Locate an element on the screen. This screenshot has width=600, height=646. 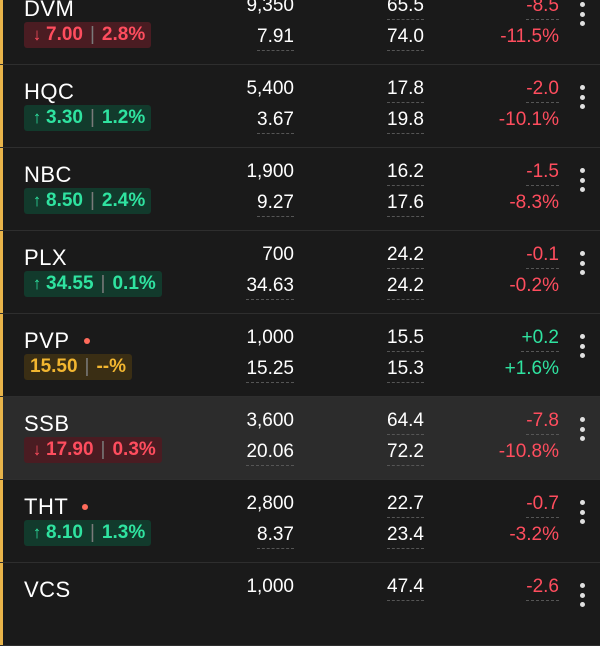
stock-symbol: HQC is located at coordinates (49, 91).